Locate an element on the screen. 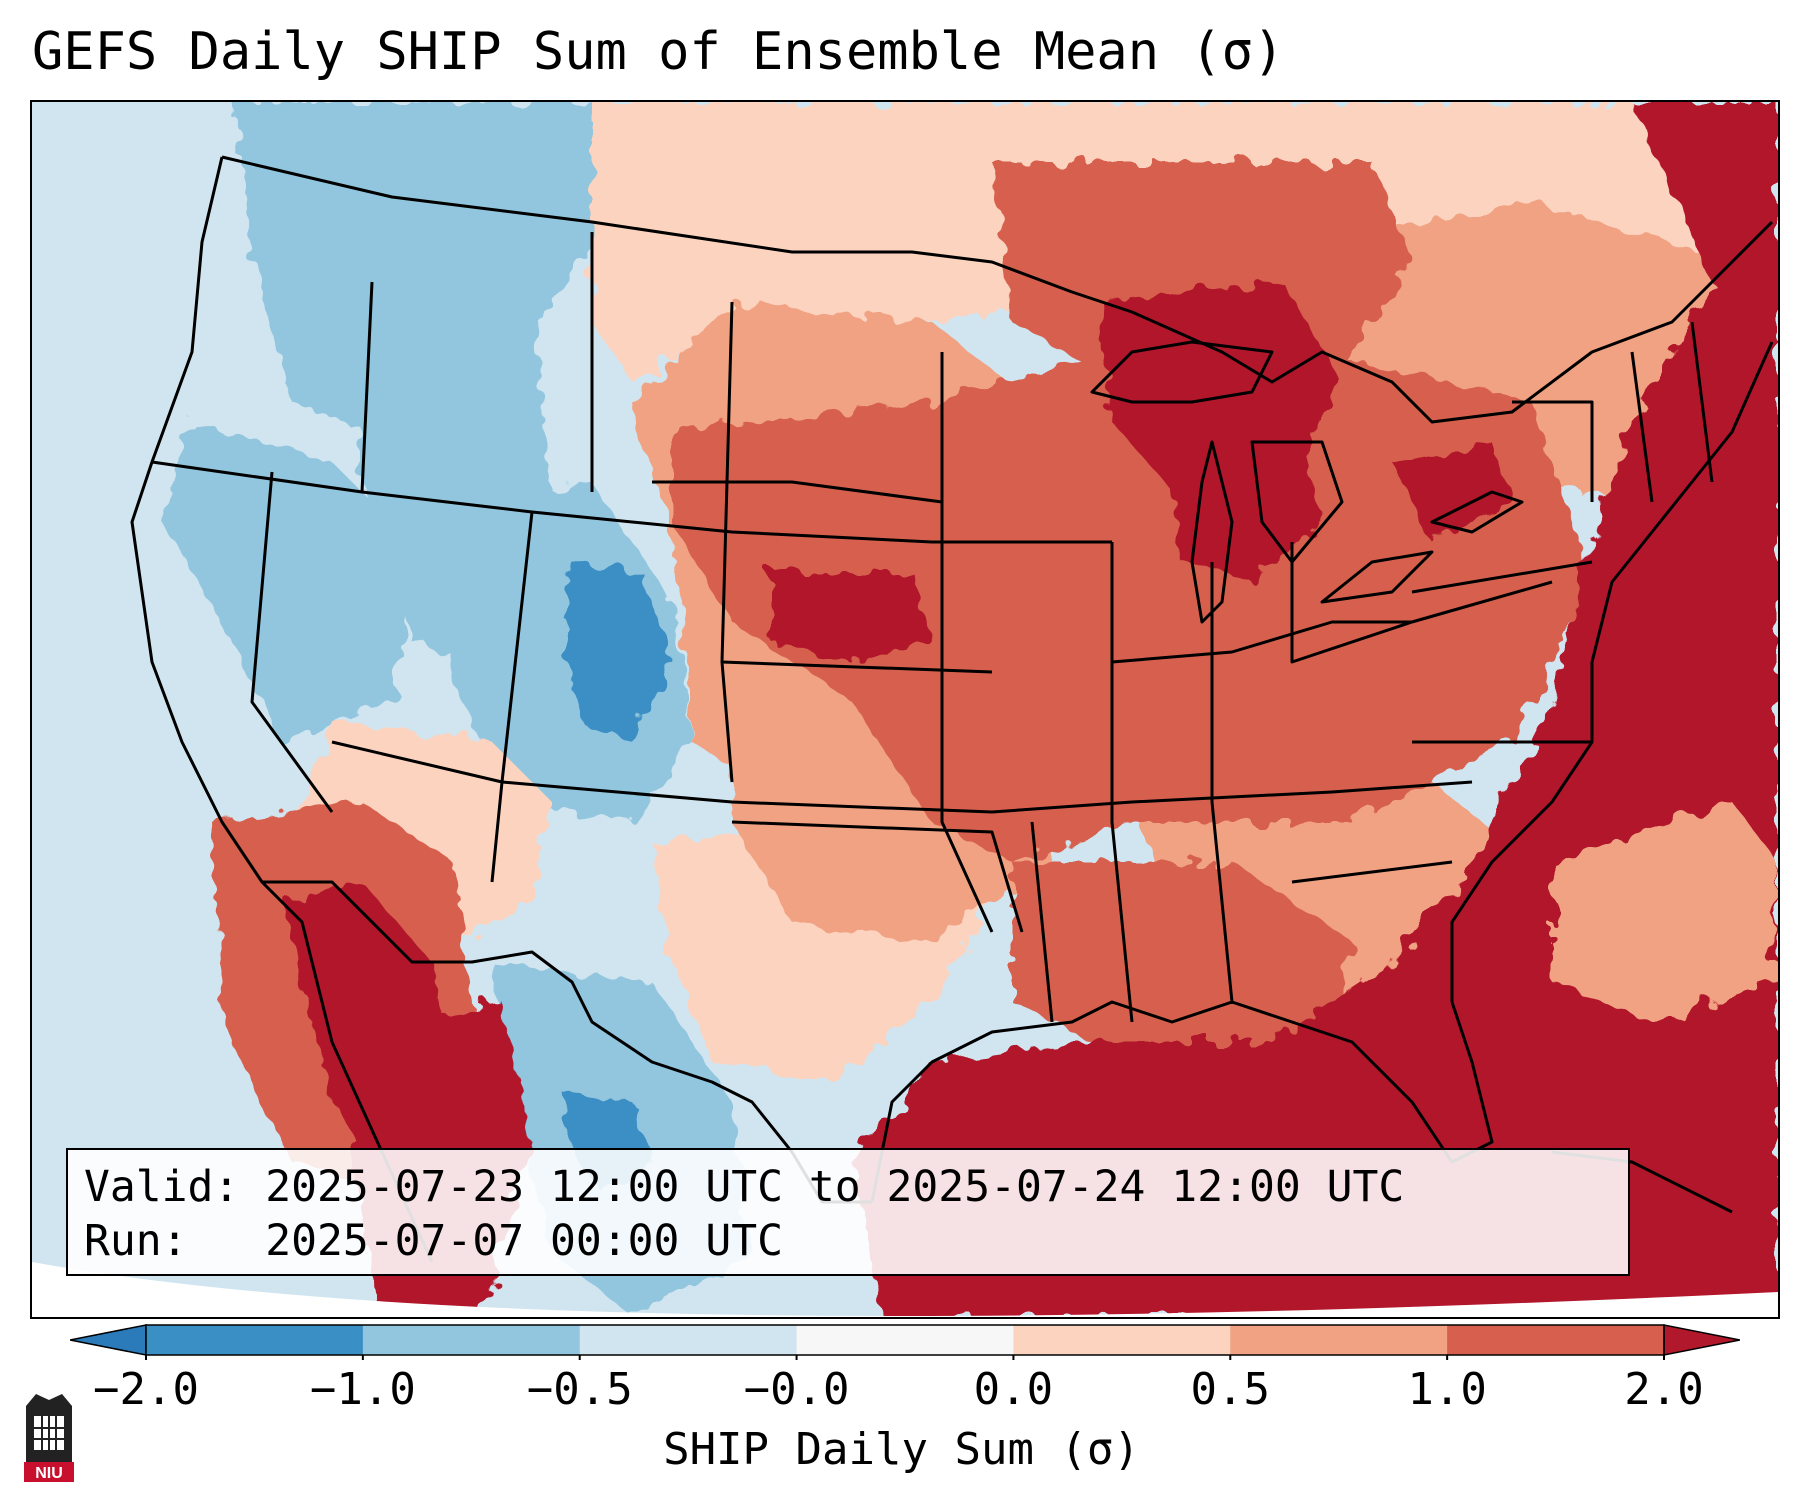 Image resolution: width=1803 pixels, height=1506 pixels. colorado-dark-blue is located at coordinates (617, 652).